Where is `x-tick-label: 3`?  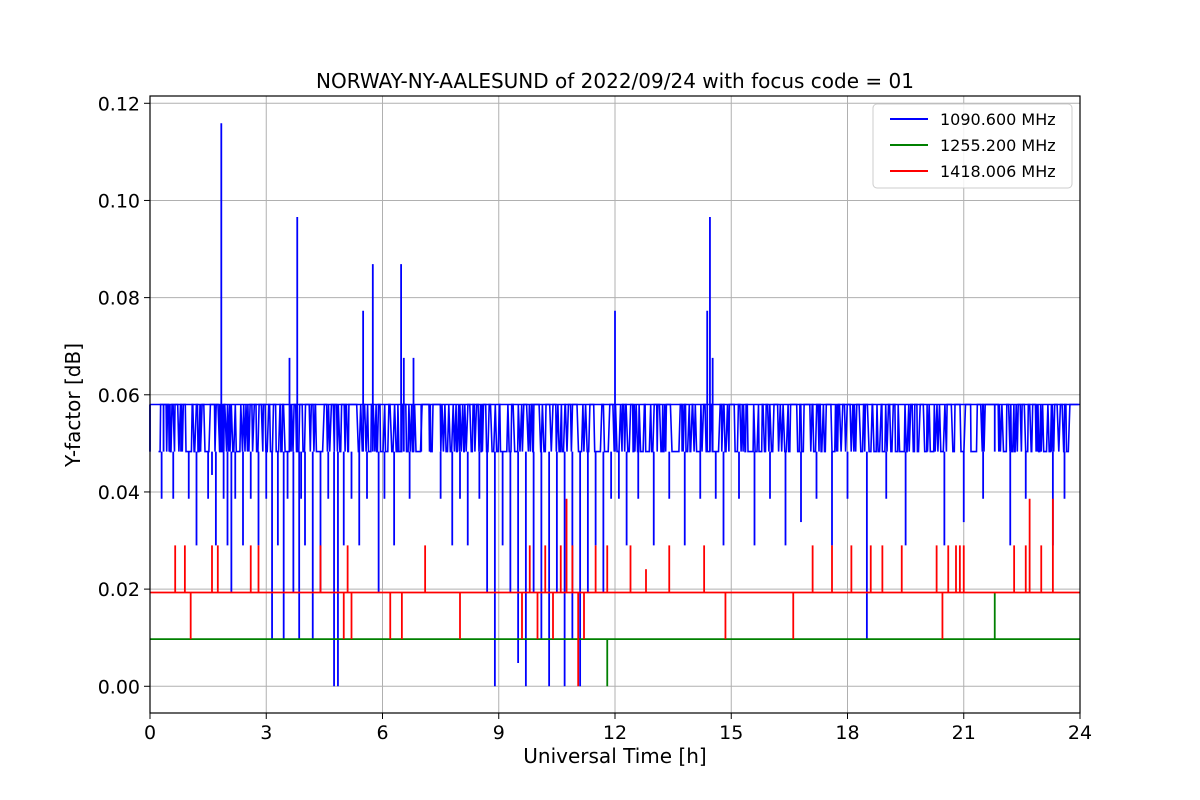 x-tick-label: 3 is located at coordinates (266, 733).